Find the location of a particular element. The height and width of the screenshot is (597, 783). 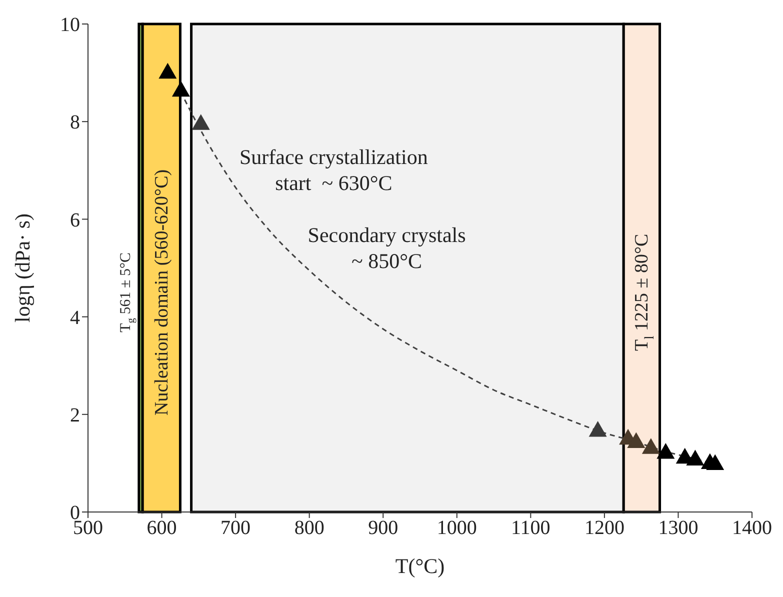

band-label: Nucleation domain (560-620°C) is located at coordinates (161, 292).